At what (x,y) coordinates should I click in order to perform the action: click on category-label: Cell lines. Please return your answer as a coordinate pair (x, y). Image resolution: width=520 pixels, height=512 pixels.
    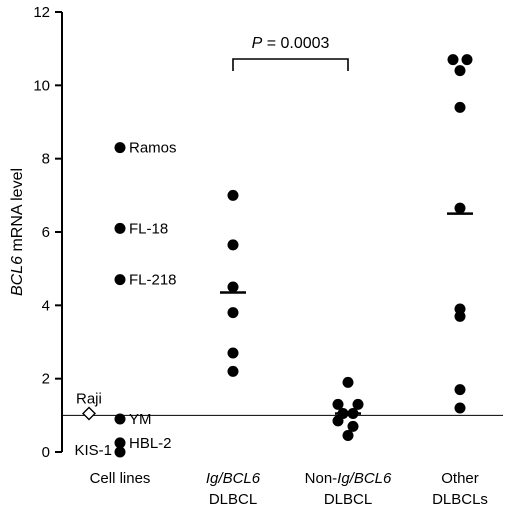
    Looking at the image, I should click on (120, 478).